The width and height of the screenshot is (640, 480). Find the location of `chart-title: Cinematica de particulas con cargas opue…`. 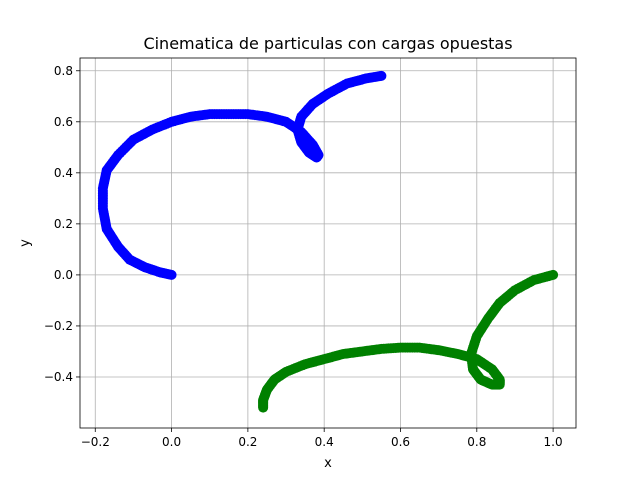

chart-title: Cinematica de particulas con cargas opue… is located at coordinates (327, 43).